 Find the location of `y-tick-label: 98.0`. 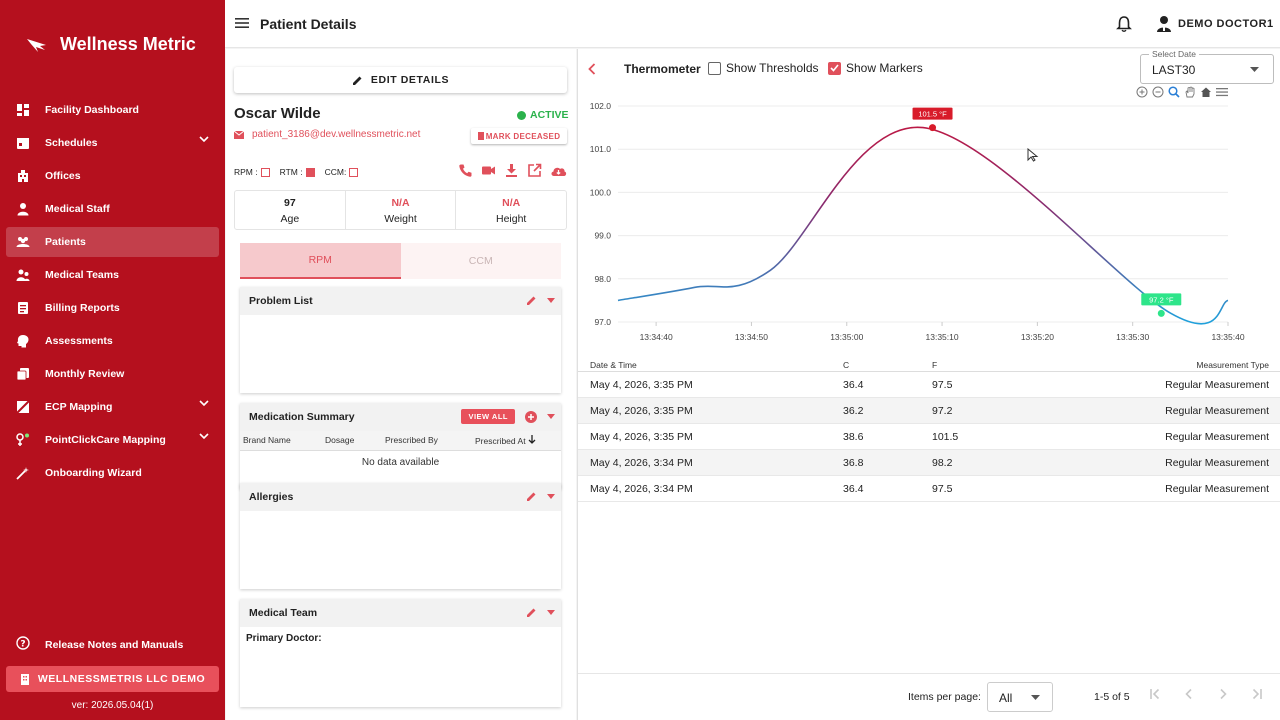

y-tick-label: 98.0 is located at coordinates (602, 279).